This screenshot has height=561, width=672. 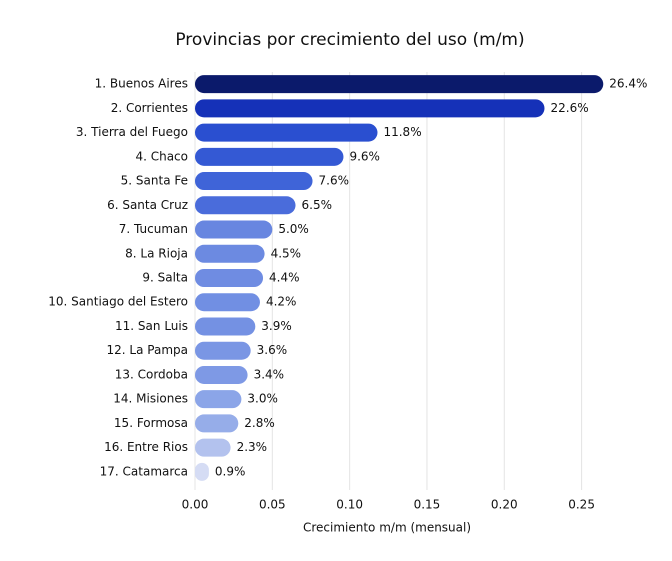 What do you see at coordinates (272, 505) in the screenshot?
I see `x-tick-label: 0.05` at bounding box center [272, 505].